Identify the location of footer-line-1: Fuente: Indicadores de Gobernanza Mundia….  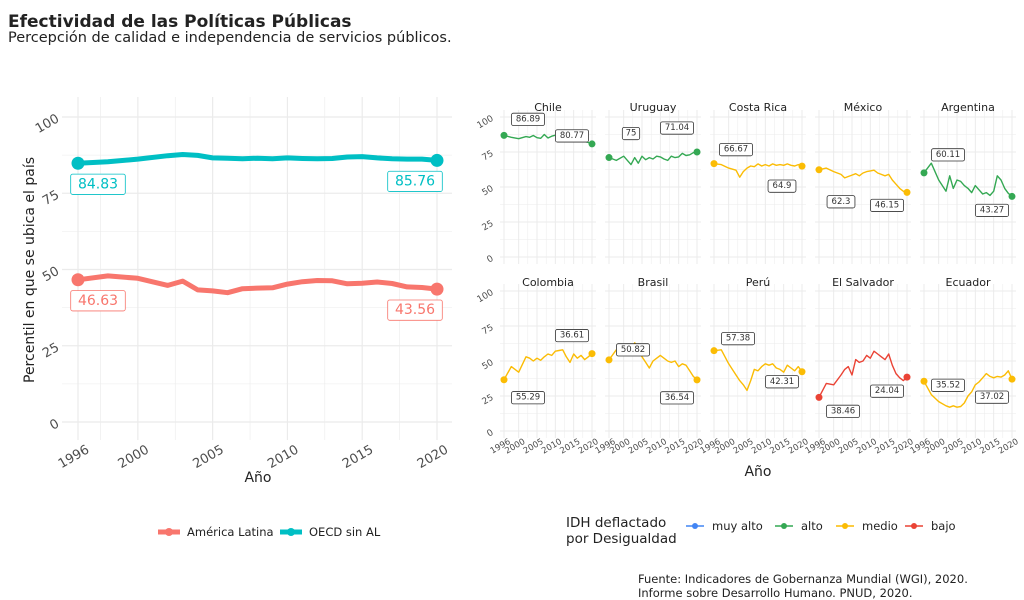
(803, 579).